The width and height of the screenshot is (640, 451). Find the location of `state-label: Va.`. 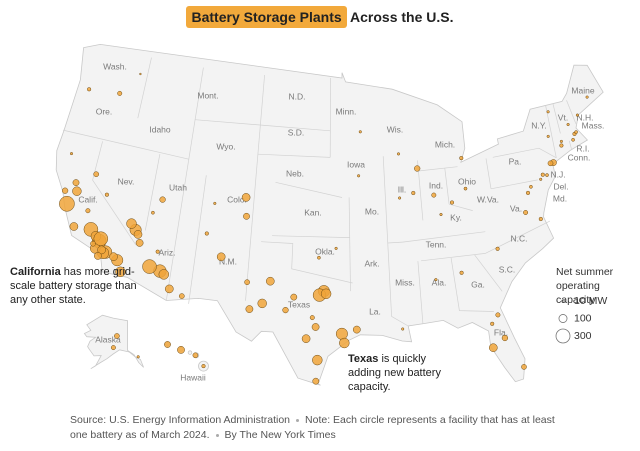

state-label: Va. is located at coordinates (516, 208).